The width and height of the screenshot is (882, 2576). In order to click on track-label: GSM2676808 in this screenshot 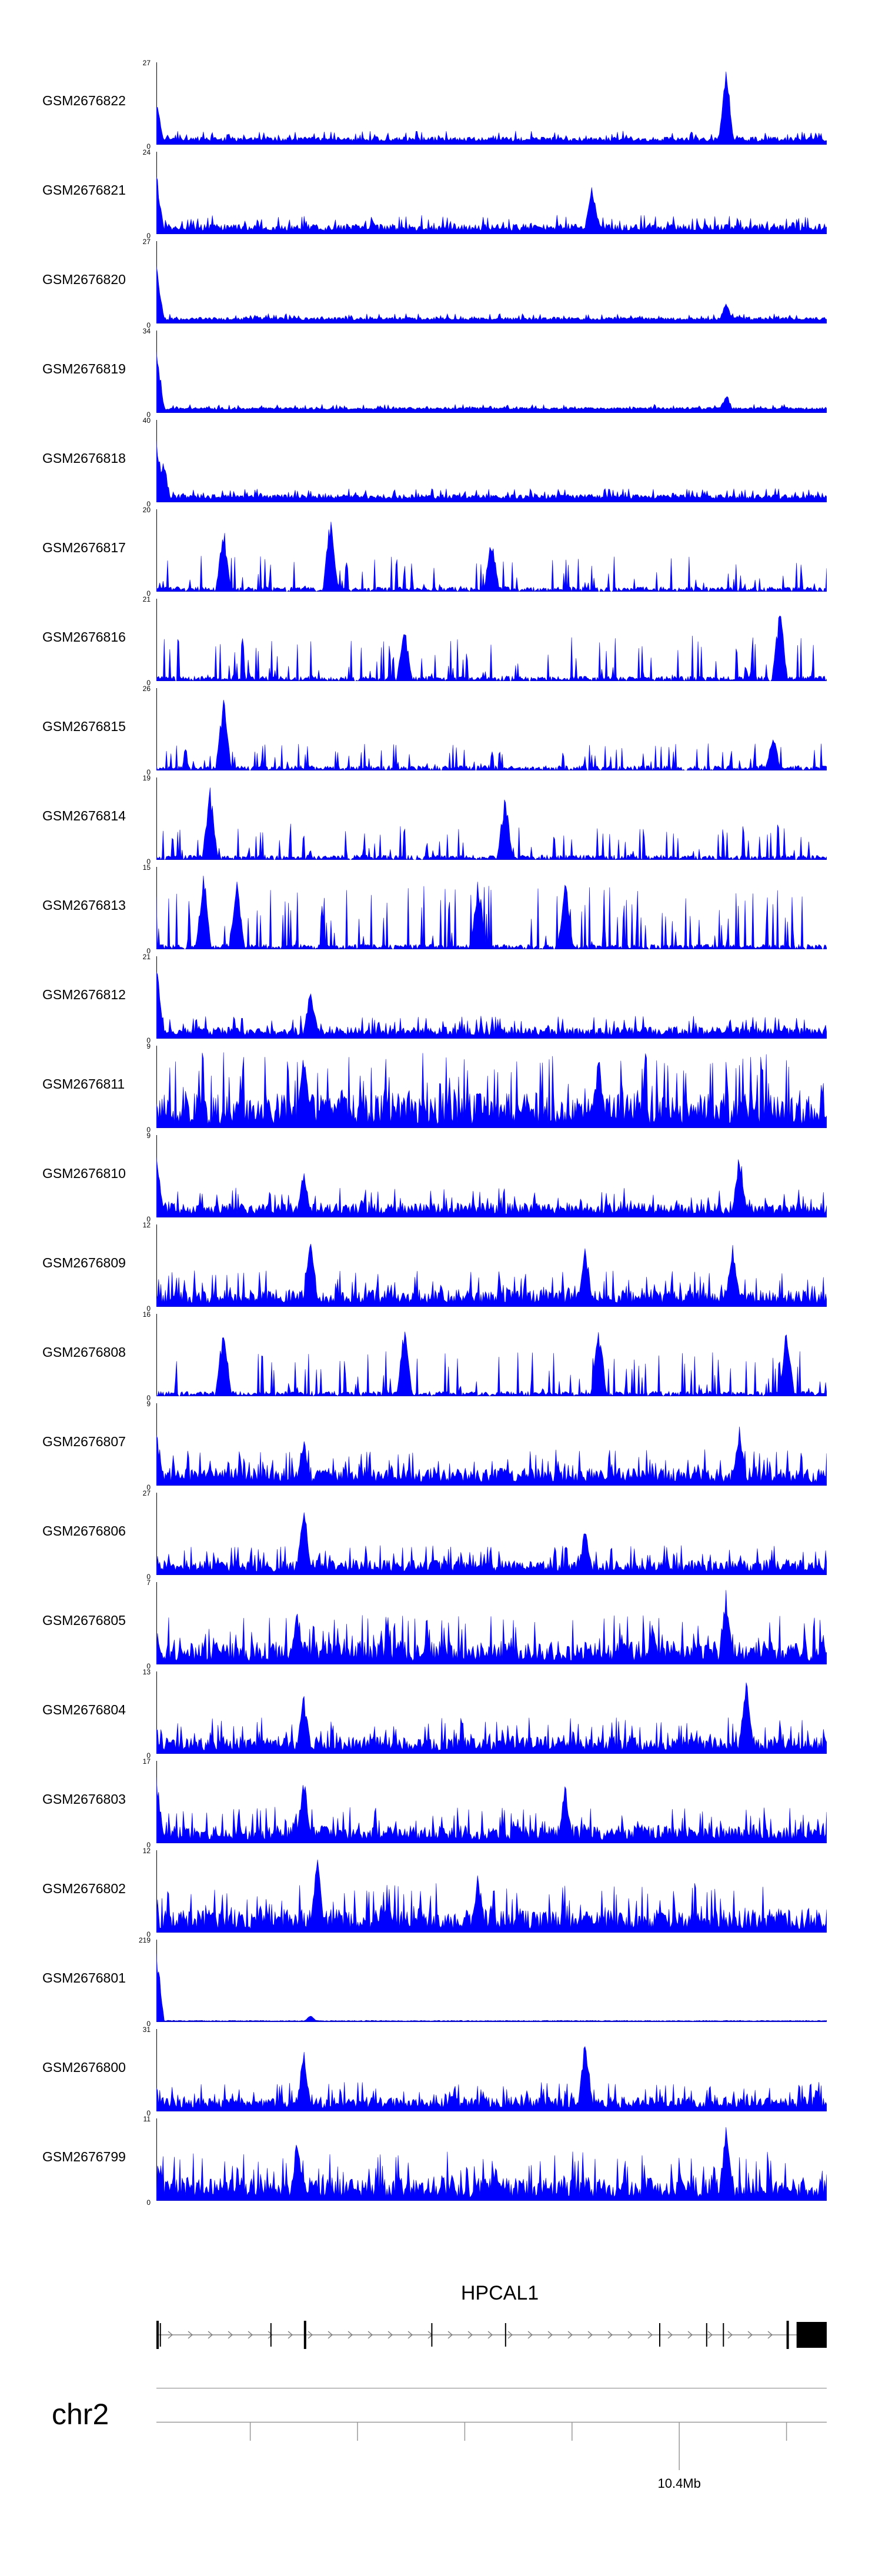, I will do `click(84, 1352)`.